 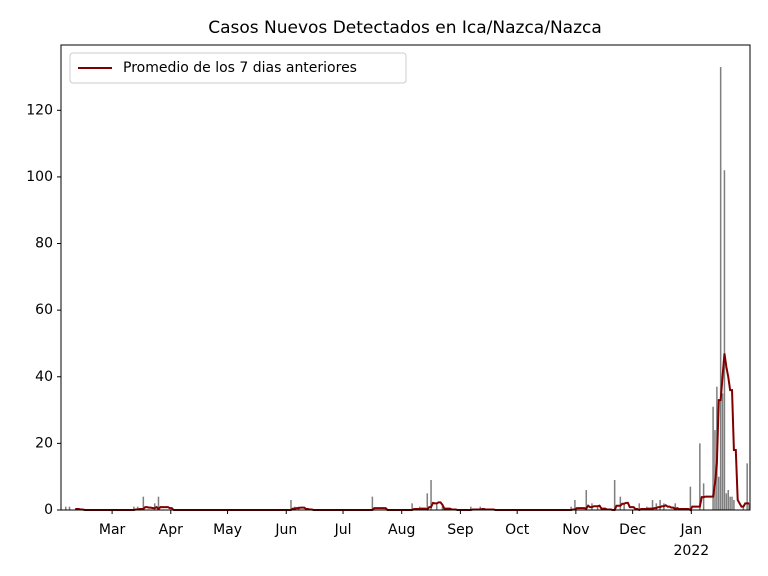 I want to click on y-tick-label: 20, so click(x=44, y=443).